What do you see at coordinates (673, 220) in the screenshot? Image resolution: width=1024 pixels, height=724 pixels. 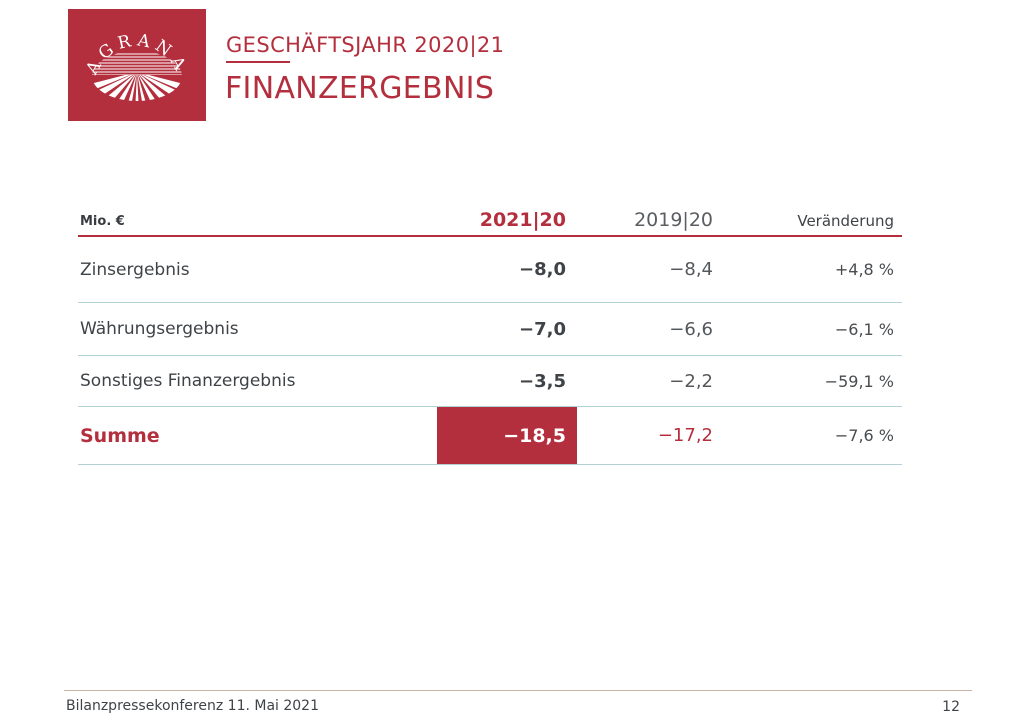 I see `column-header-previous-year: 2019|20` at bounding box center [673, 220].